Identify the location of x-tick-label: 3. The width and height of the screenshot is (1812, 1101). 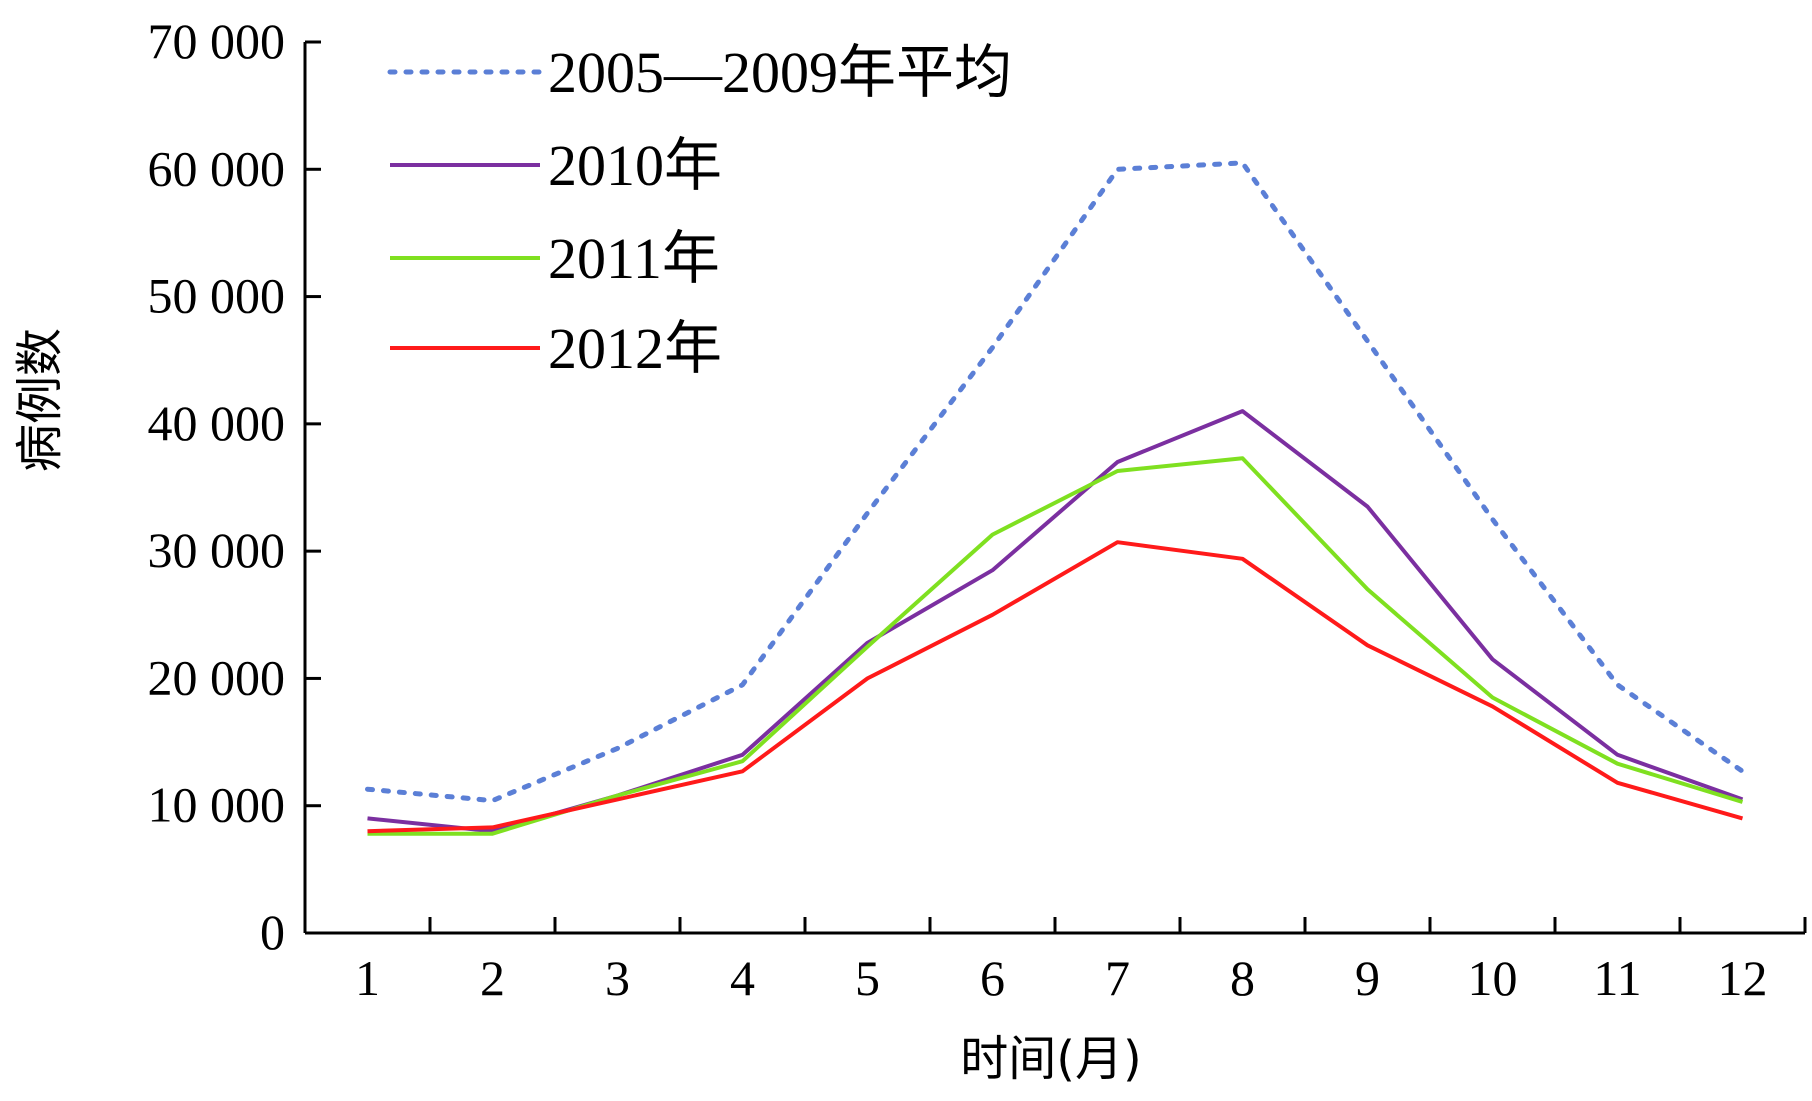
(617, 978).